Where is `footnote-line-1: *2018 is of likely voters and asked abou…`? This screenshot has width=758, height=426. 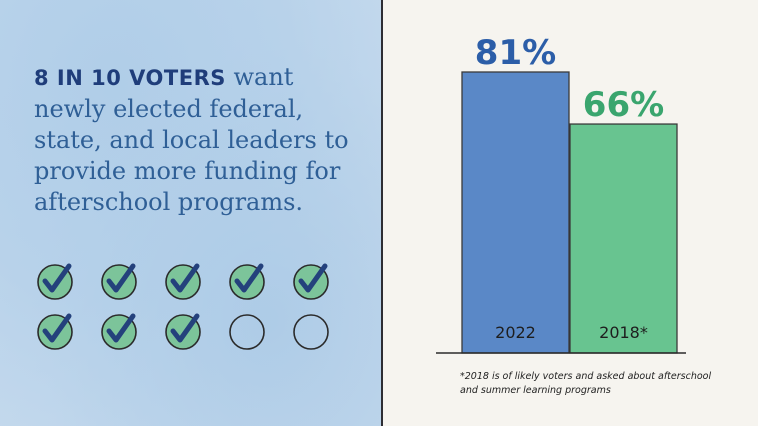 footnote-line-1: *2018 is of likely voters and asked abou… is located at coordinates (586, 376).